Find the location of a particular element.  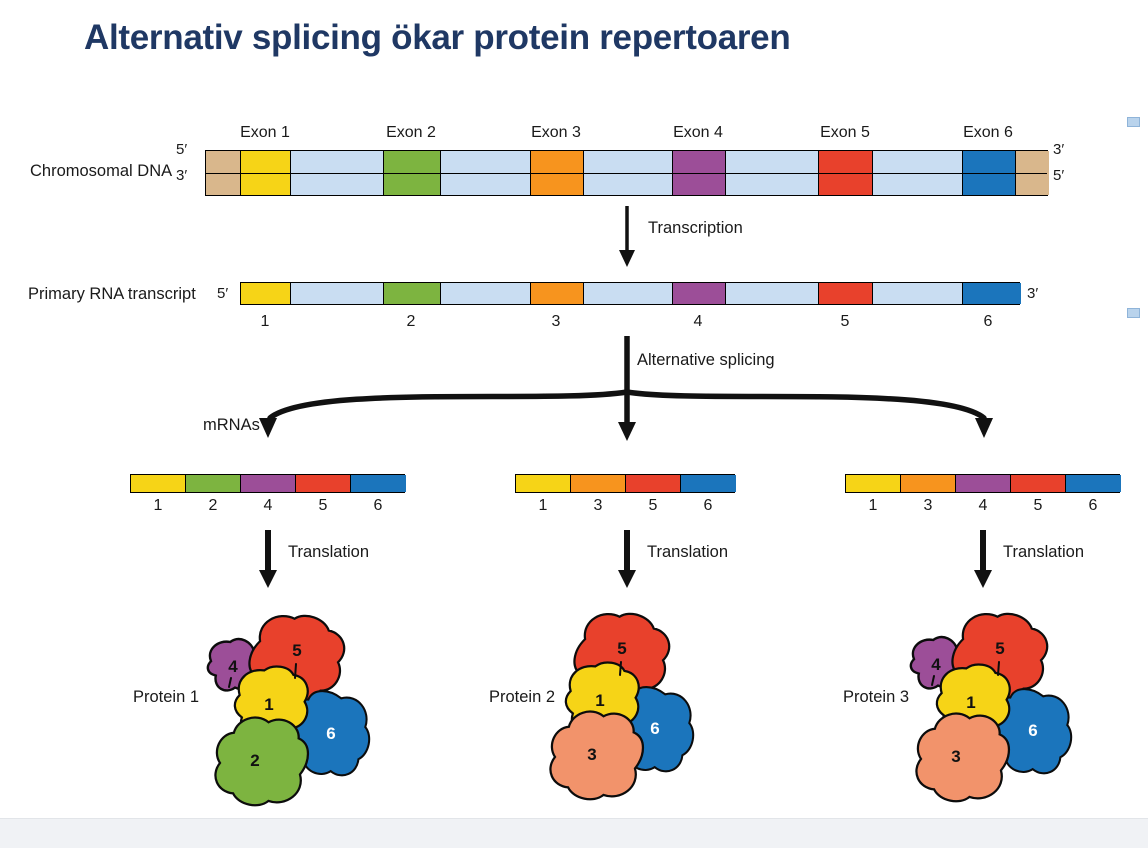

protein3-subunit-1-number: 1 is located at coordinates (970, 702).